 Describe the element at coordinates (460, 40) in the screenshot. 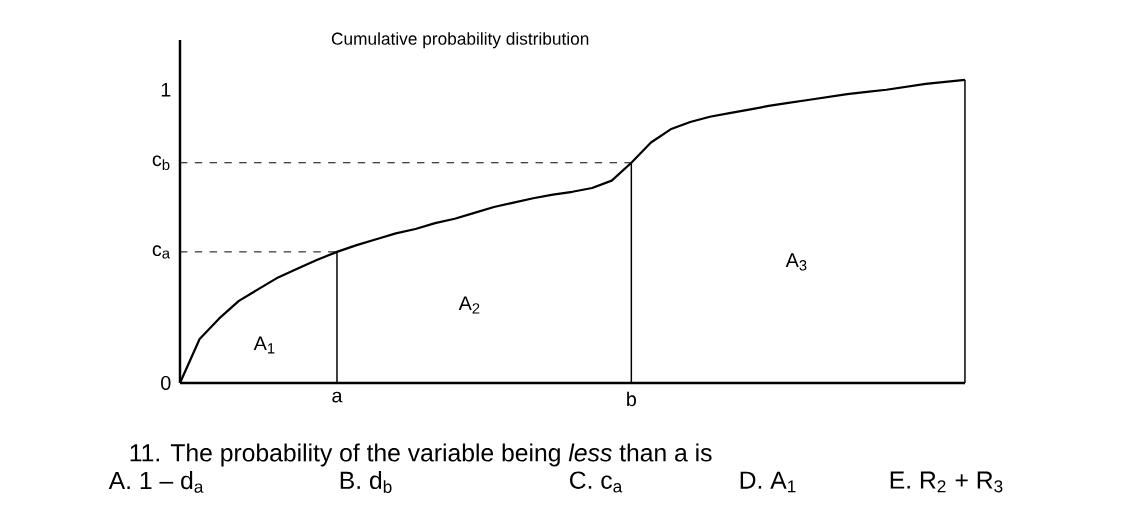

I see `chart-title: Cumulative probability distribution` at that location.